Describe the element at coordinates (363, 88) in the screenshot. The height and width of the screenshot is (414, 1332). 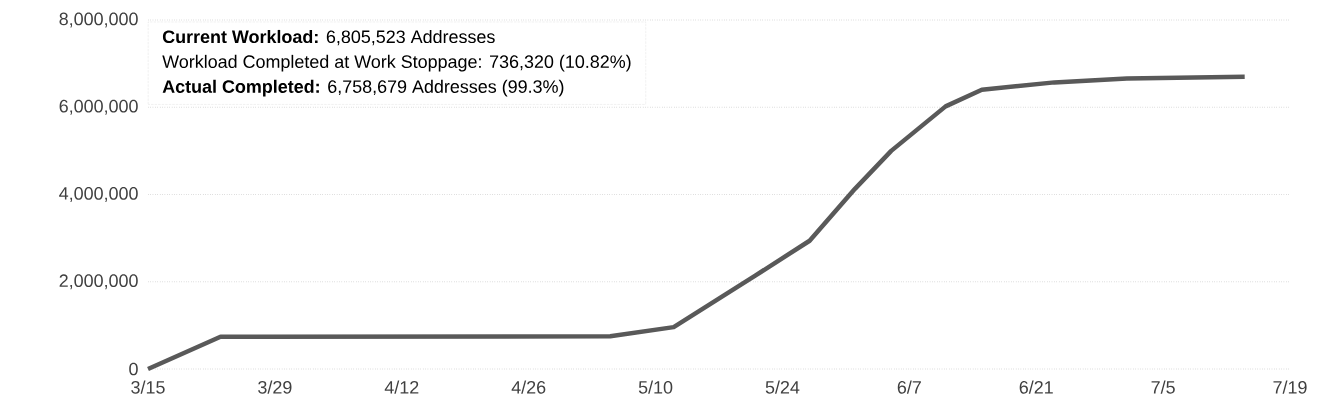
I see `annotation: Actual Completed: 6,758,679 Addresses (99.3%)` at that location.